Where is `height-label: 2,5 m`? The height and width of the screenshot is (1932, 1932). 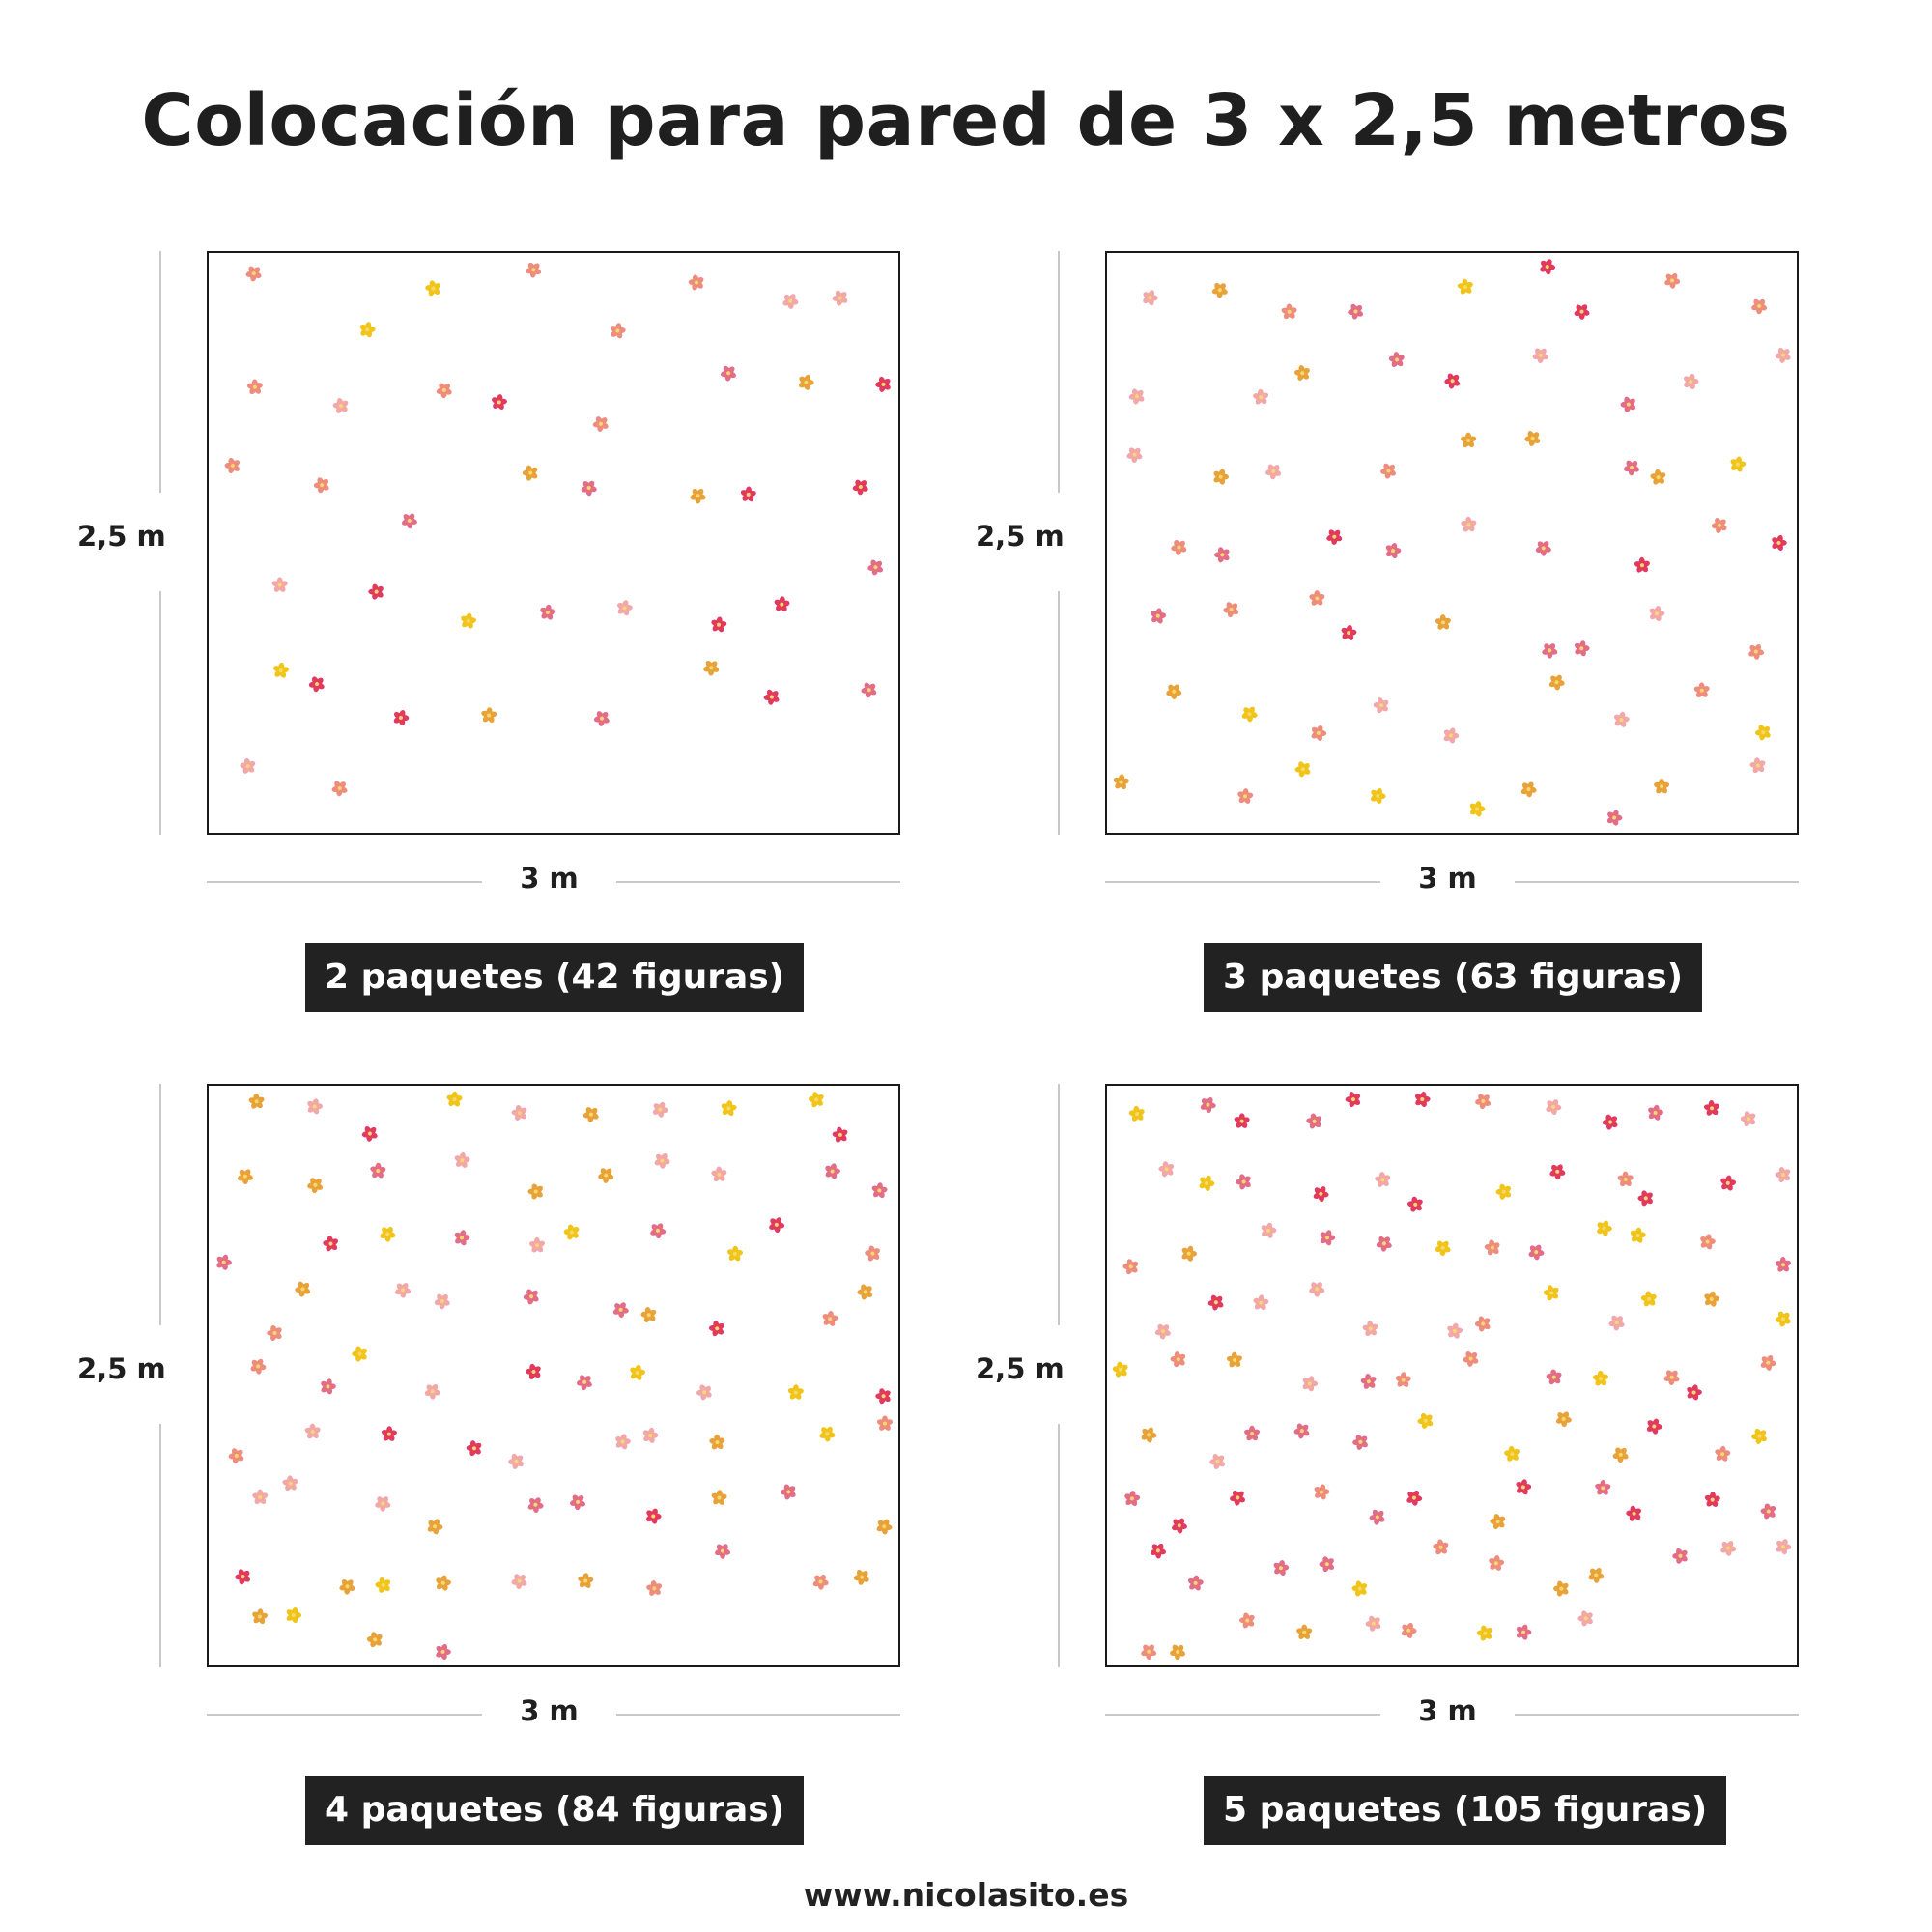 height-label: 2,5 m is located at coordinates (121, 536).